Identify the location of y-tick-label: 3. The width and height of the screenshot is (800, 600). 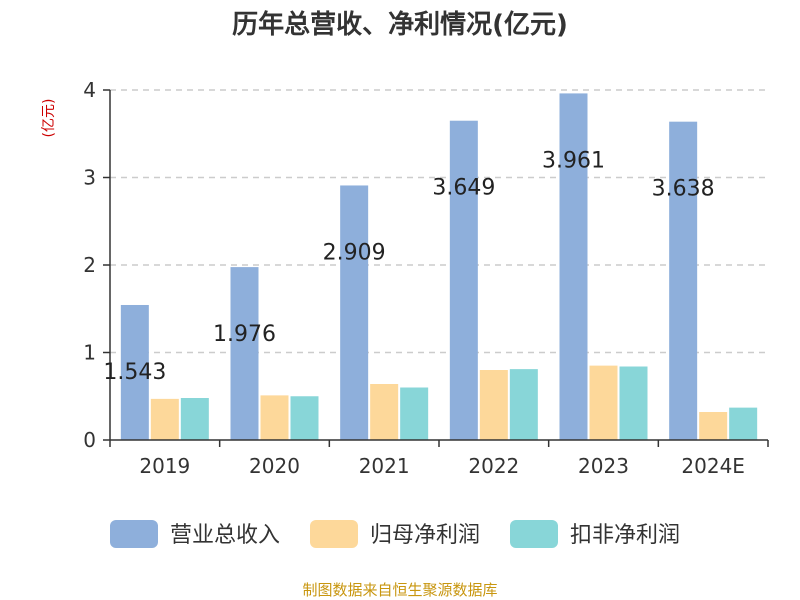
(89, 178).